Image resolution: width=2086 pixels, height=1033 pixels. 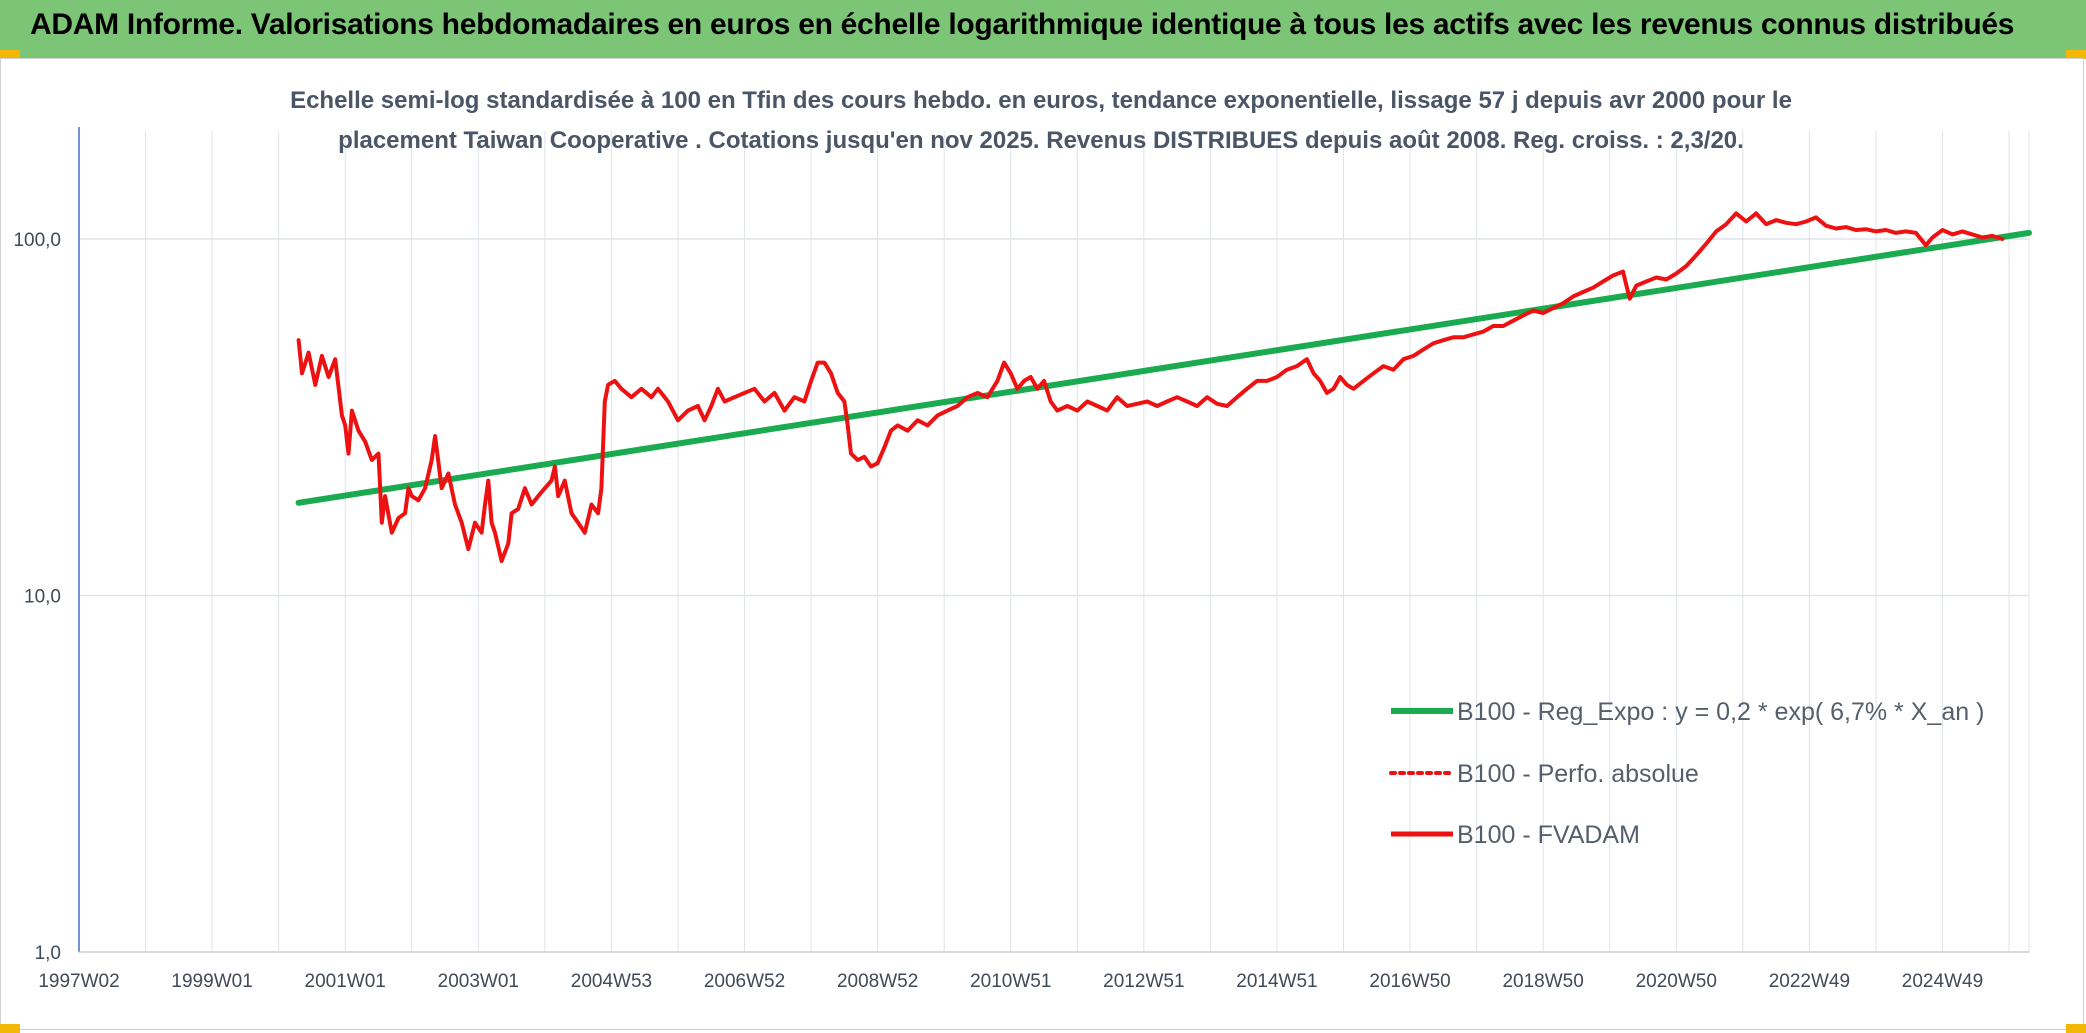 What do you see at coordinates (1809, 981) in the screenshot?
I see `x-tick-label: 2022W49` at bounding box center [1809, 981].